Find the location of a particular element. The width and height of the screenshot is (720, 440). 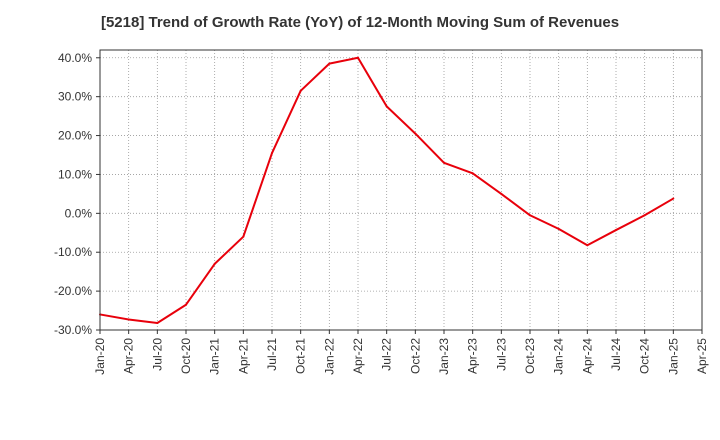

y-tick-label: 40.0% is located at coordinates (75, 58).